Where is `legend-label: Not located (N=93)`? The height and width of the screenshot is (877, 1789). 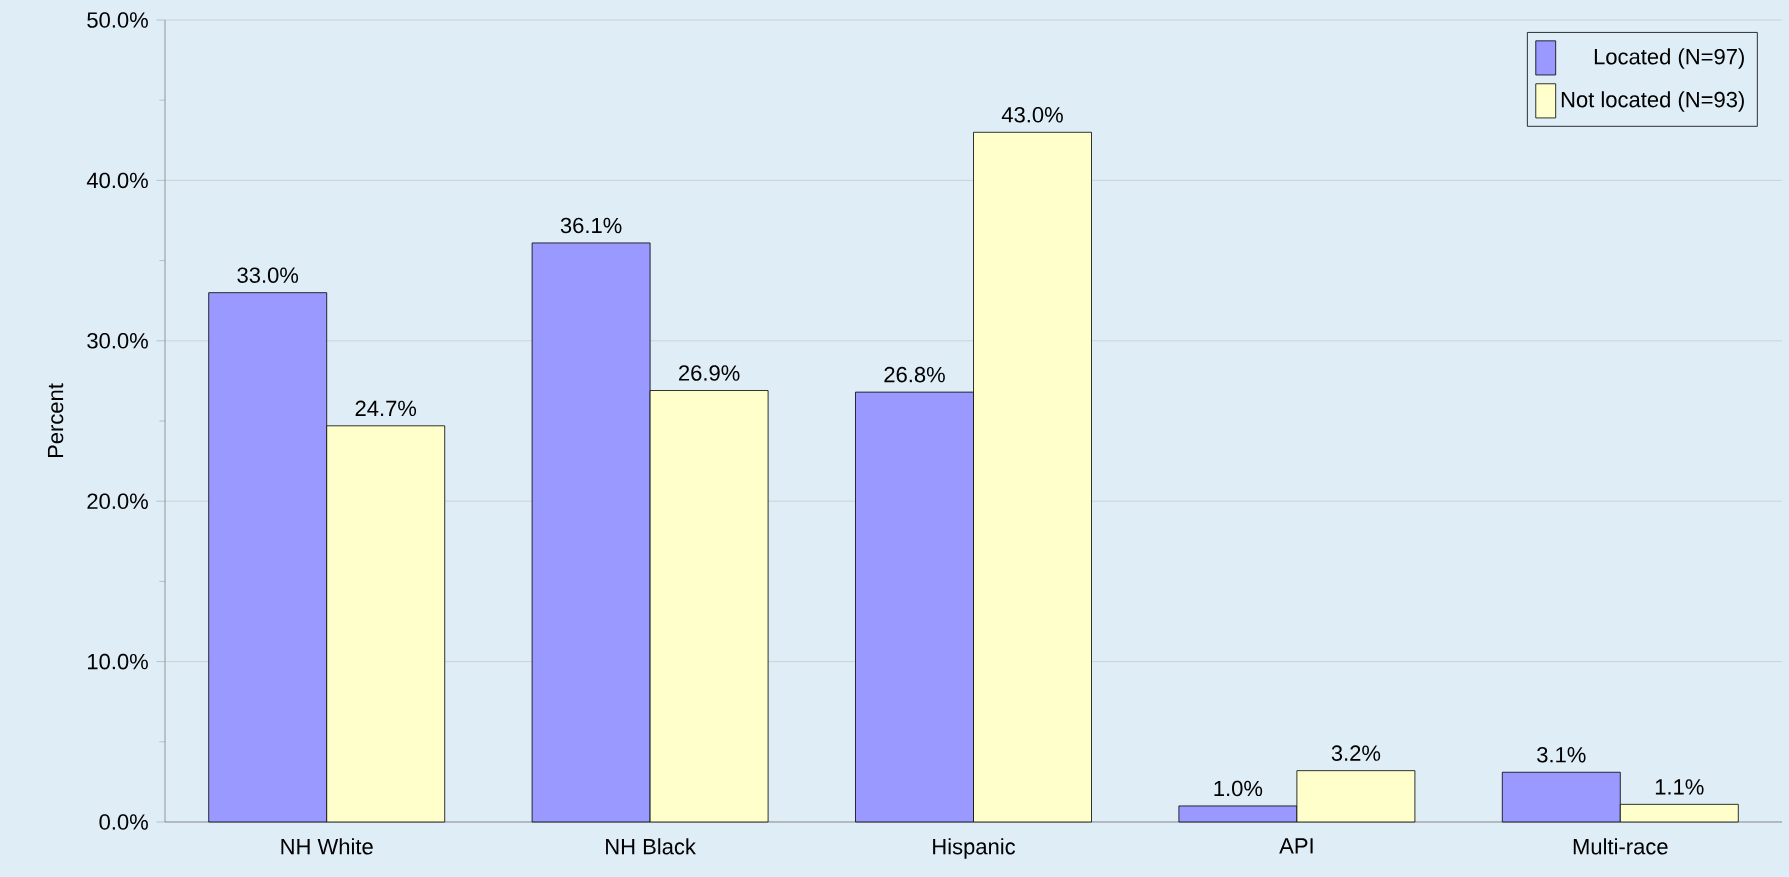
legend-label: Not located (N=93) is located at coordinates (1652, 101).